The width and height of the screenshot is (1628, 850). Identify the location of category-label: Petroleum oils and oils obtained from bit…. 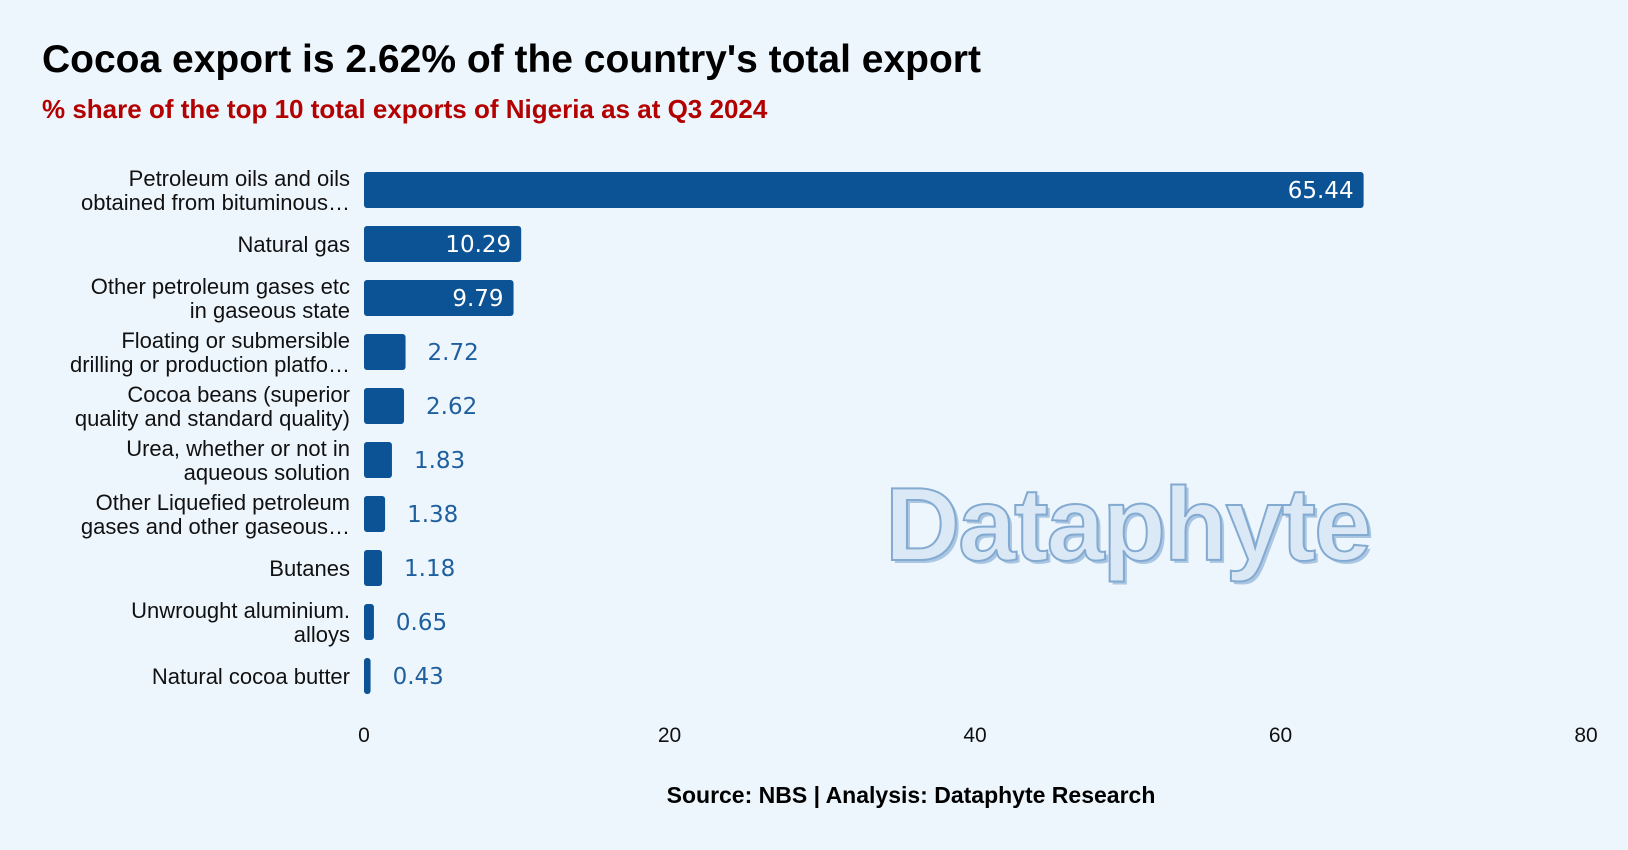
(215, 190).